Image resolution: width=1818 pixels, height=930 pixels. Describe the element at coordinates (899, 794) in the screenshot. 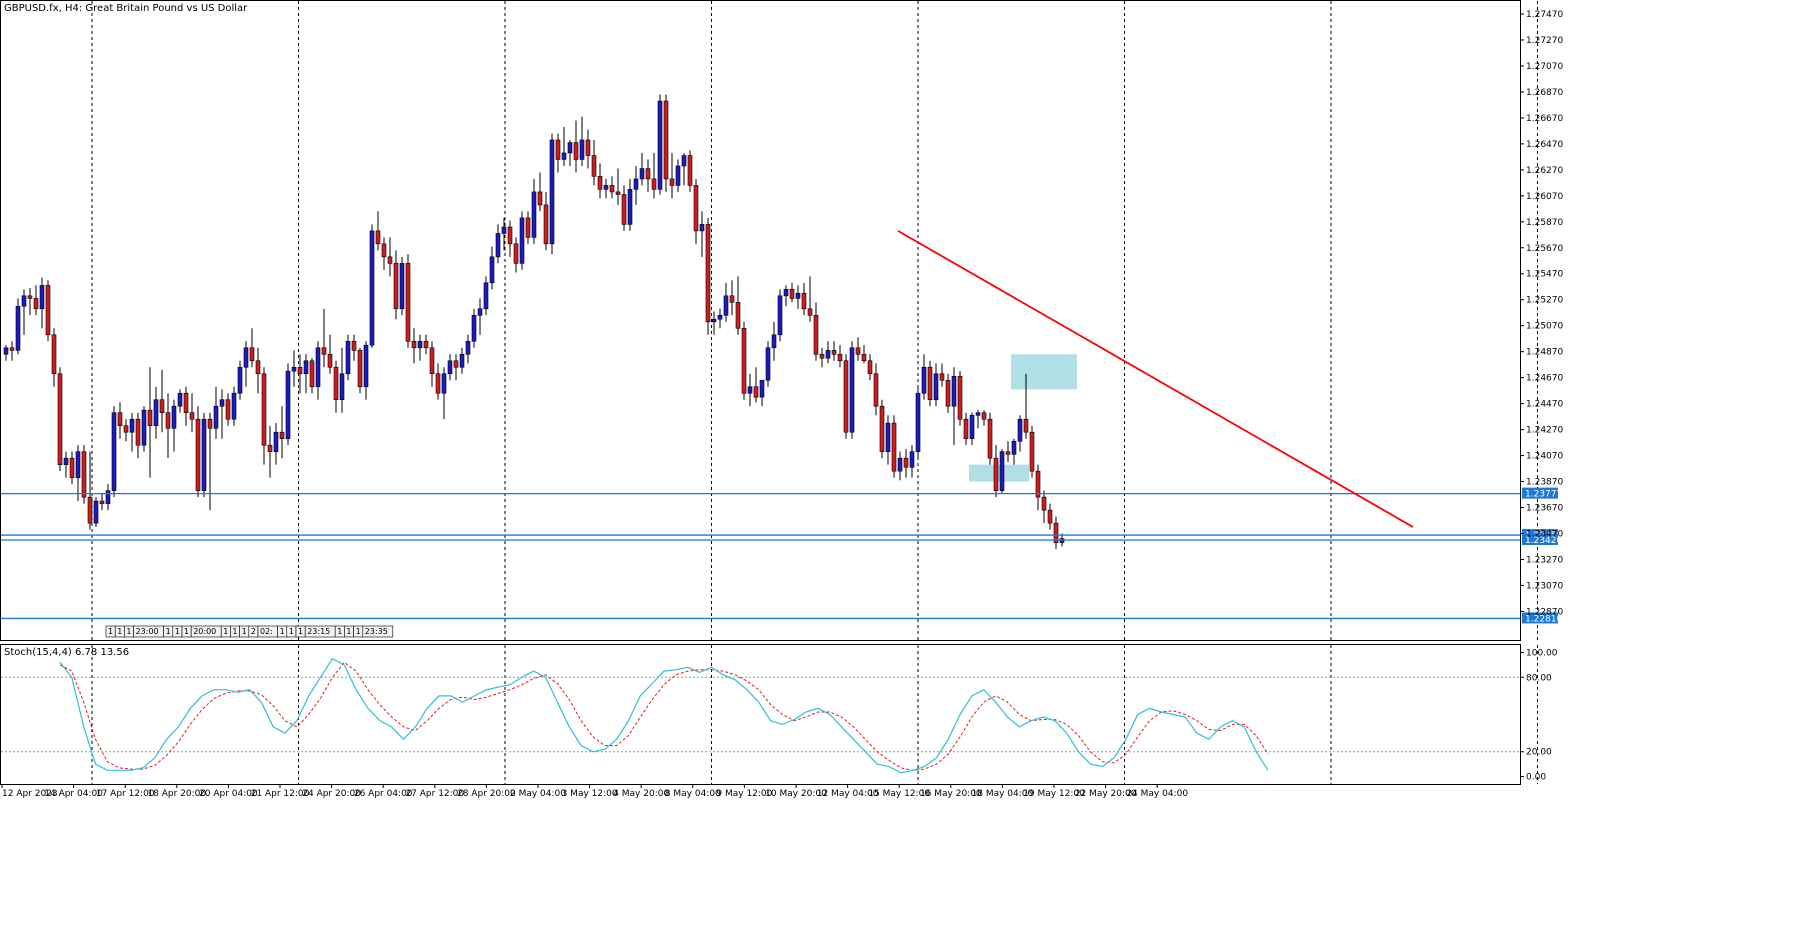

I see `time-tick-label: 15 May 12:00` at that location.